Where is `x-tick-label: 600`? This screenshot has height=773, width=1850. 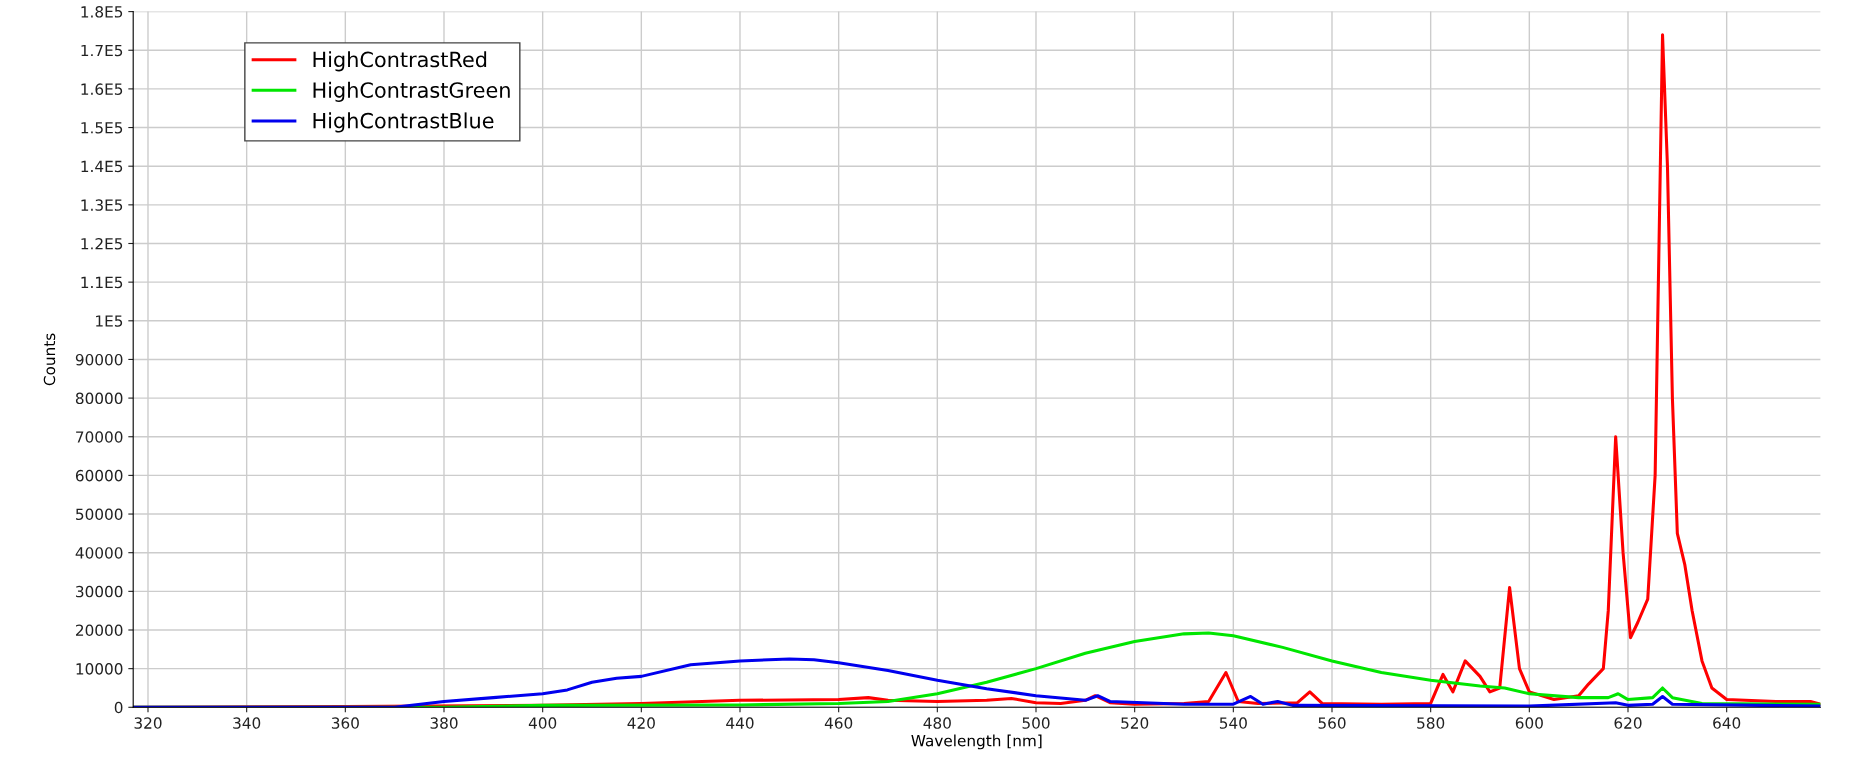
x-tick-label: 600 is located at coordinates (1529, 723).